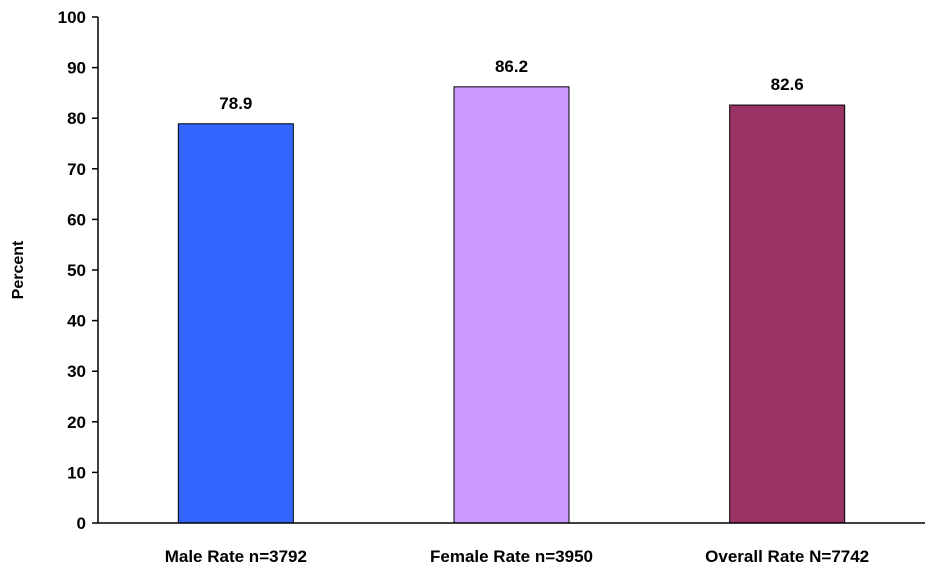 The height and width of the screenshot is (573, 944). I want to click on y-axis-title: Percent, so click(18, 269).